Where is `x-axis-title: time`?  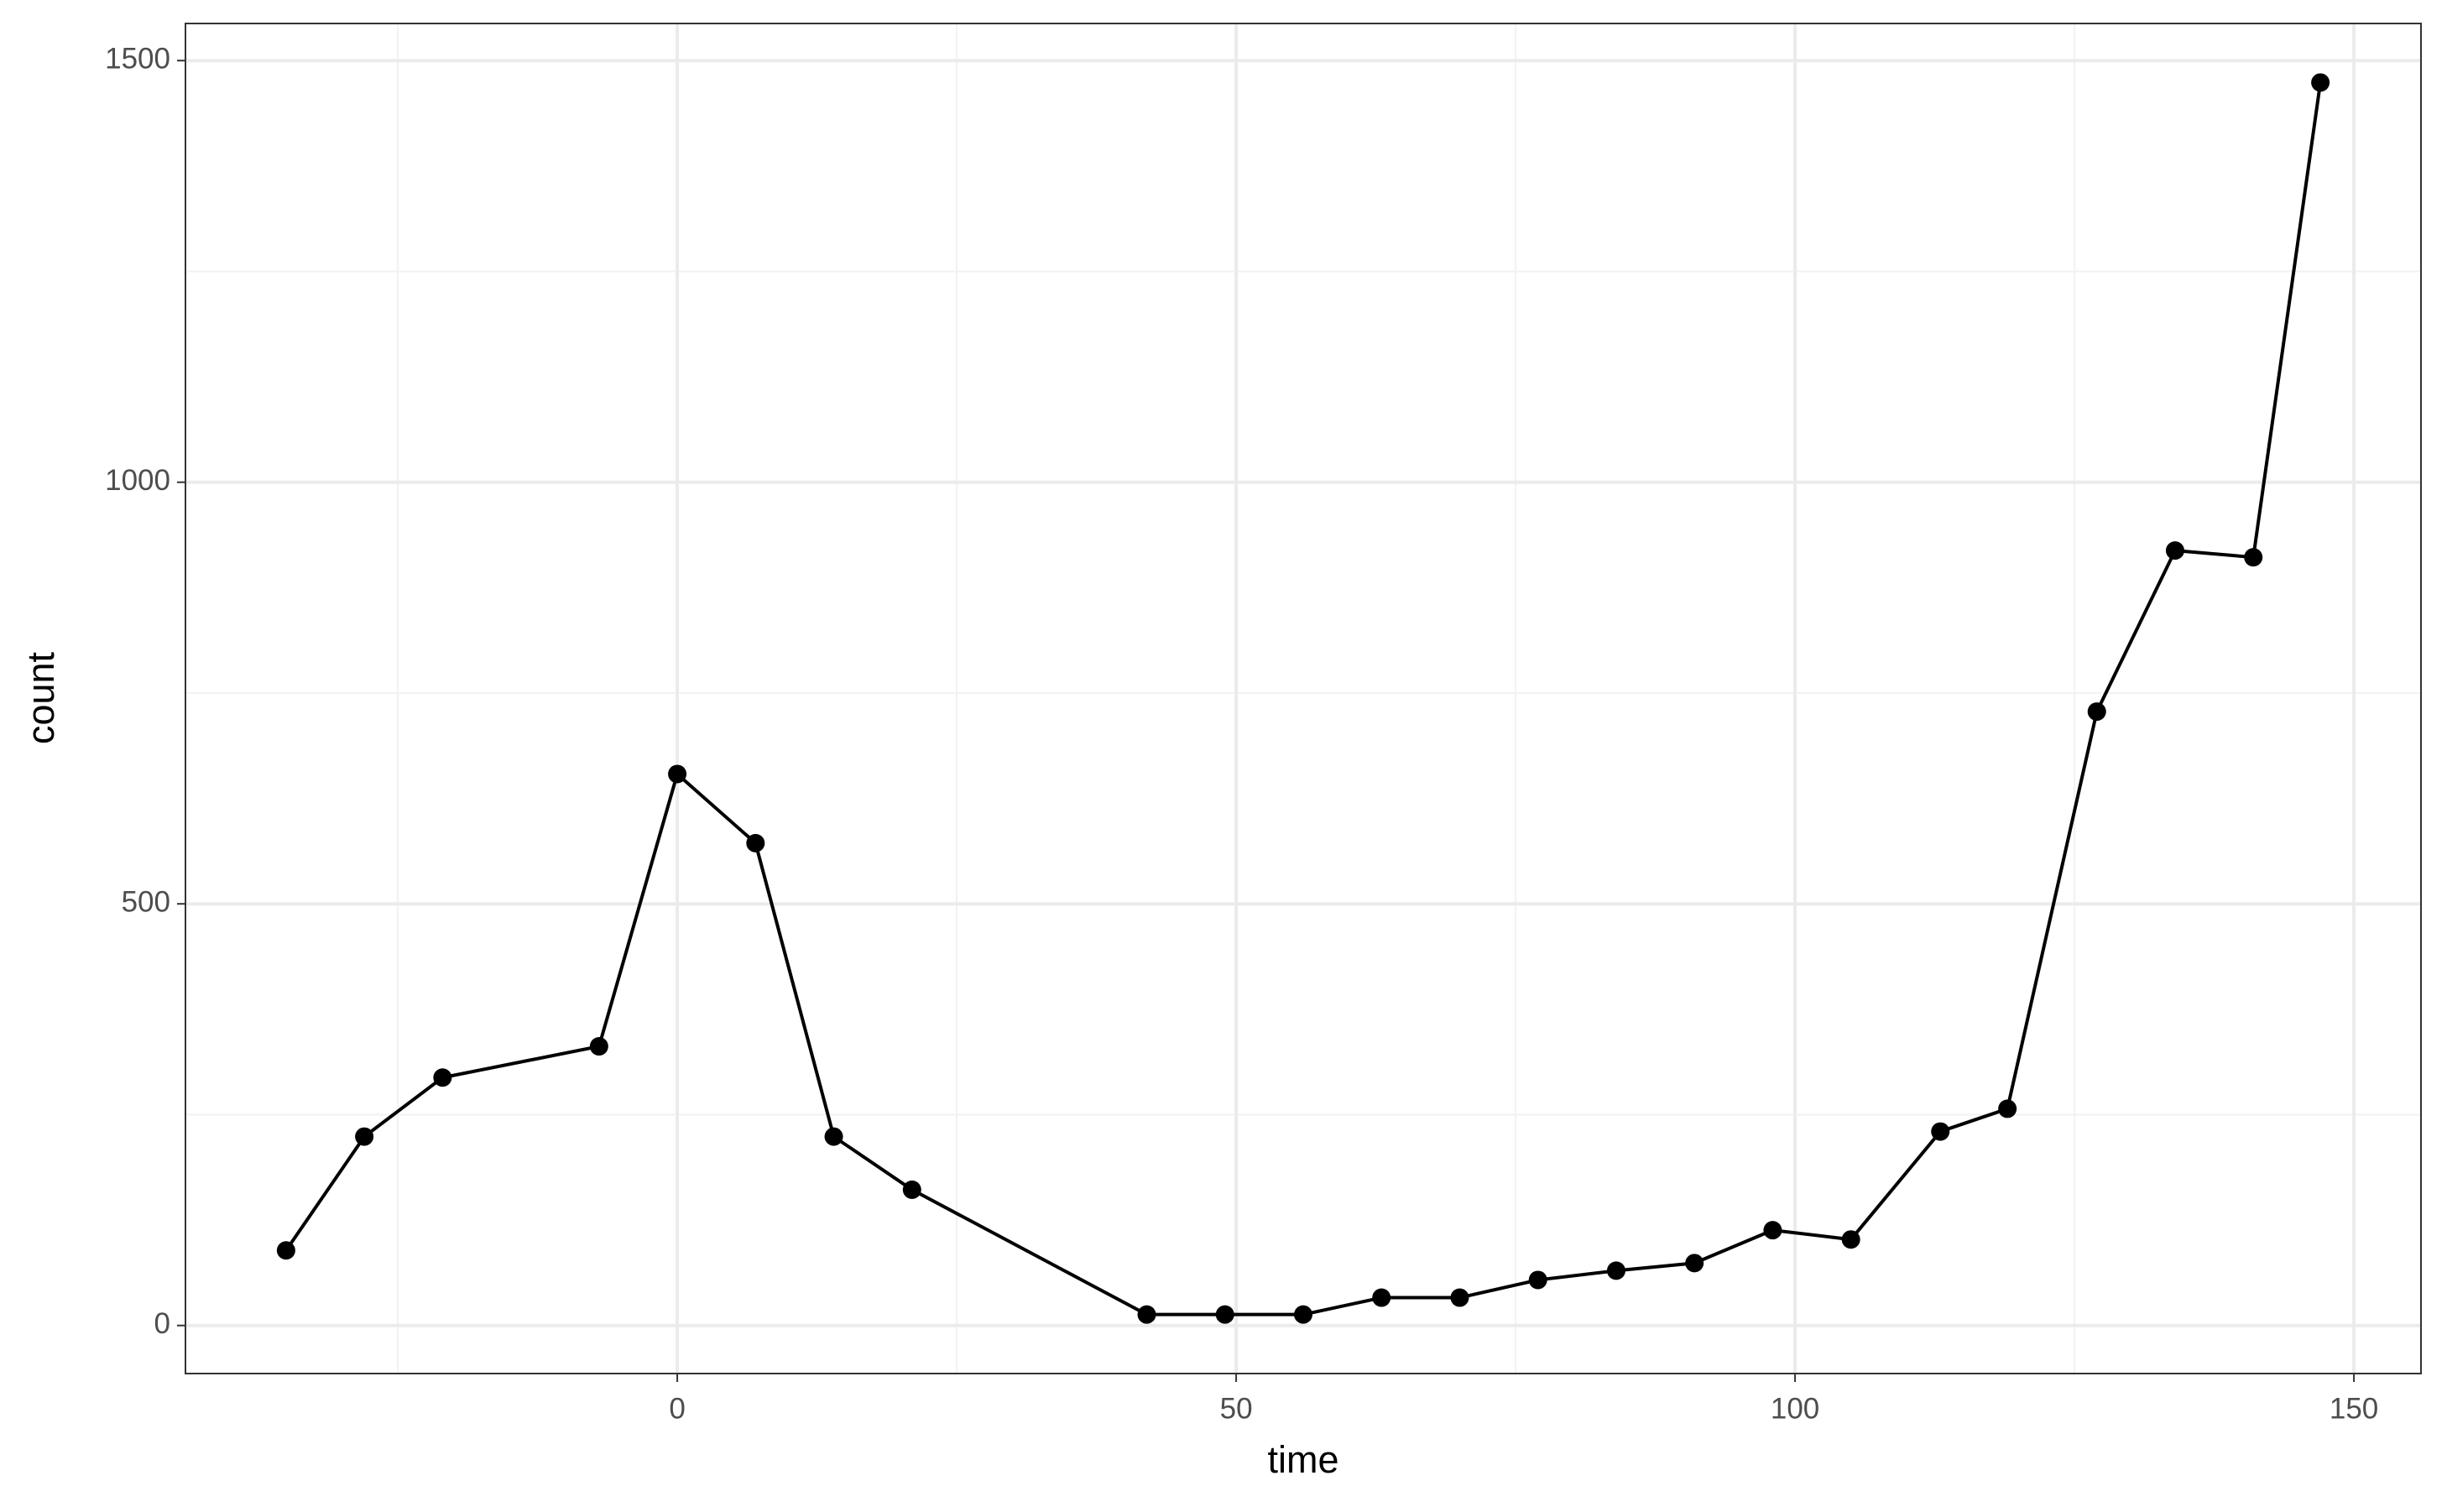 x-axis-title: time is located at coordinates (1302, 1460).